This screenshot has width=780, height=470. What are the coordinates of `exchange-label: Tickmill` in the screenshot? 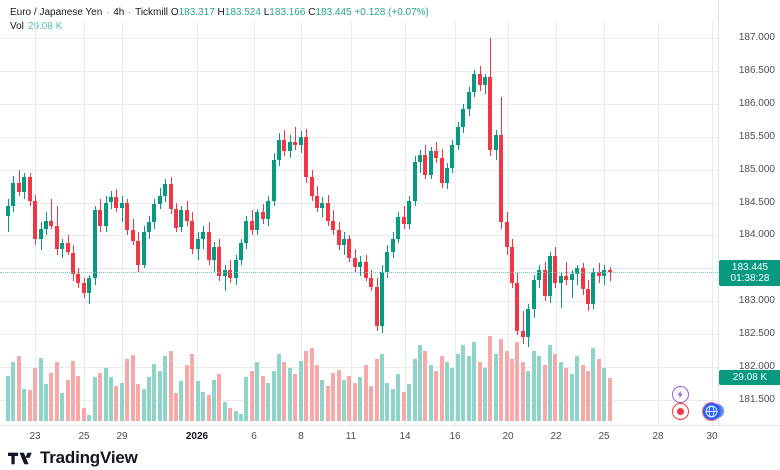 It's located at (152, 12).